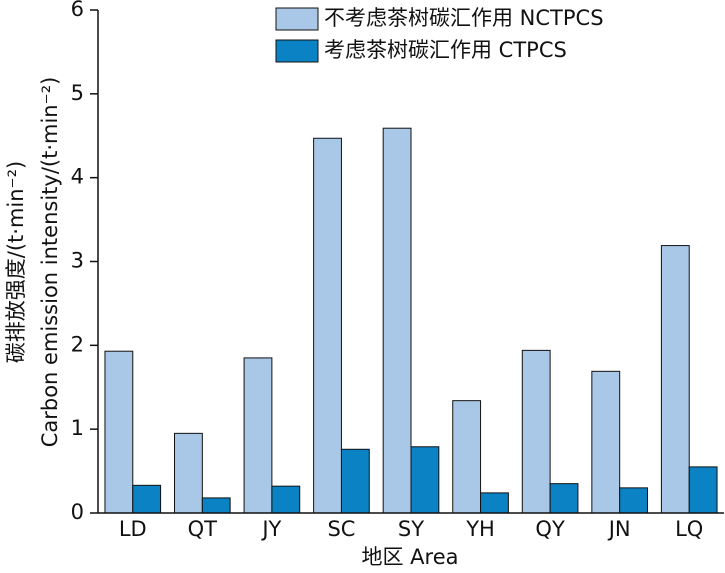 This screenshot has width=725, height=573. I want to click on x-axis-label: 地区 Area, so click(409, 557).